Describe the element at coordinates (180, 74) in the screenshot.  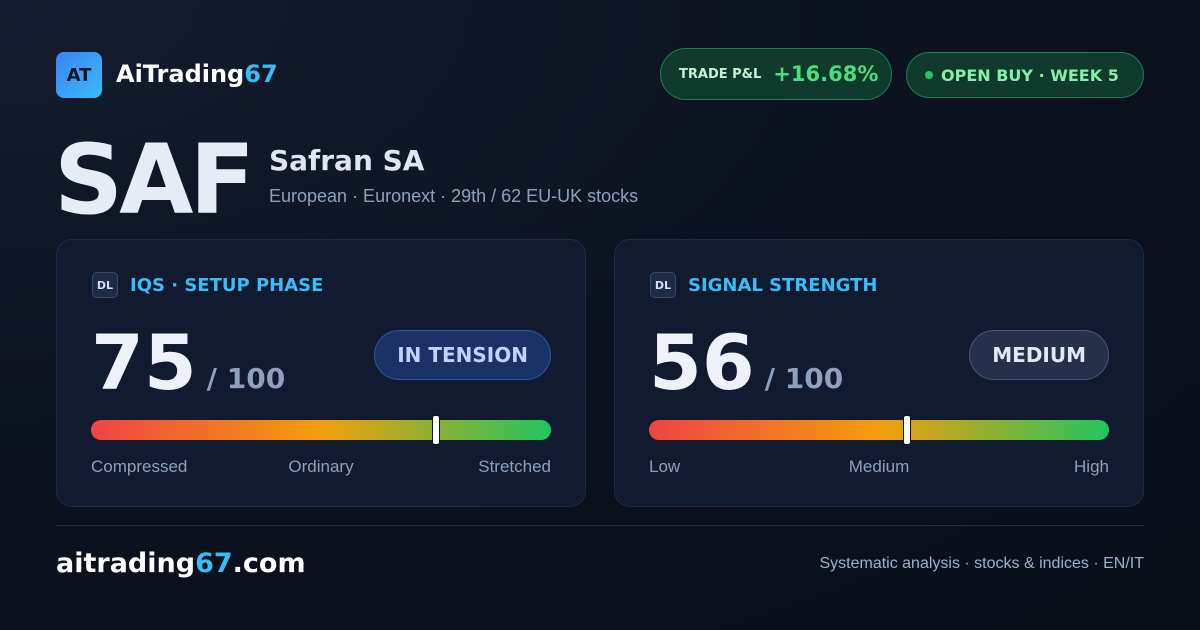
I see `brand-text: AiTrading` at that location.